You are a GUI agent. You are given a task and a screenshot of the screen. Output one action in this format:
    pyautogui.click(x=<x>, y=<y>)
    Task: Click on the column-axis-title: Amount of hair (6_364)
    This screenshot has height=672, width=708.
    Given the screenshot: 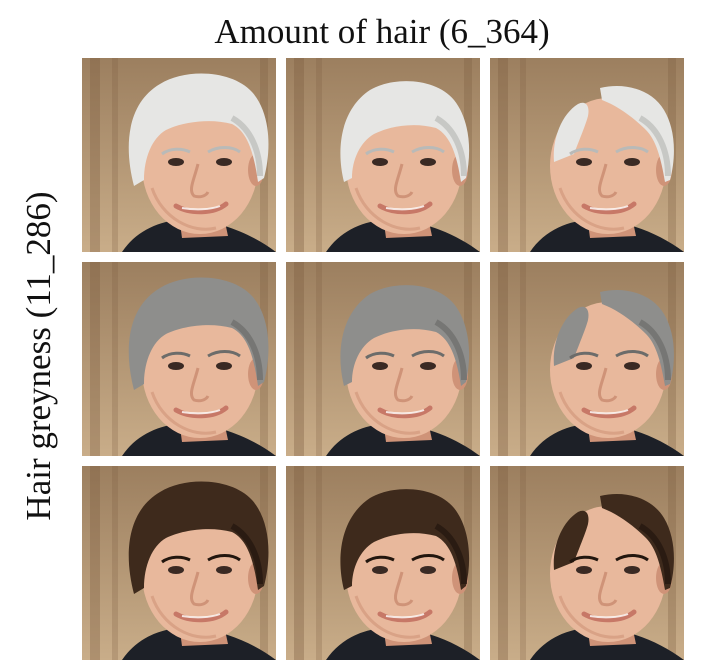 What is the action you would take?
    pyautogui.click(x=382, y=31)
    